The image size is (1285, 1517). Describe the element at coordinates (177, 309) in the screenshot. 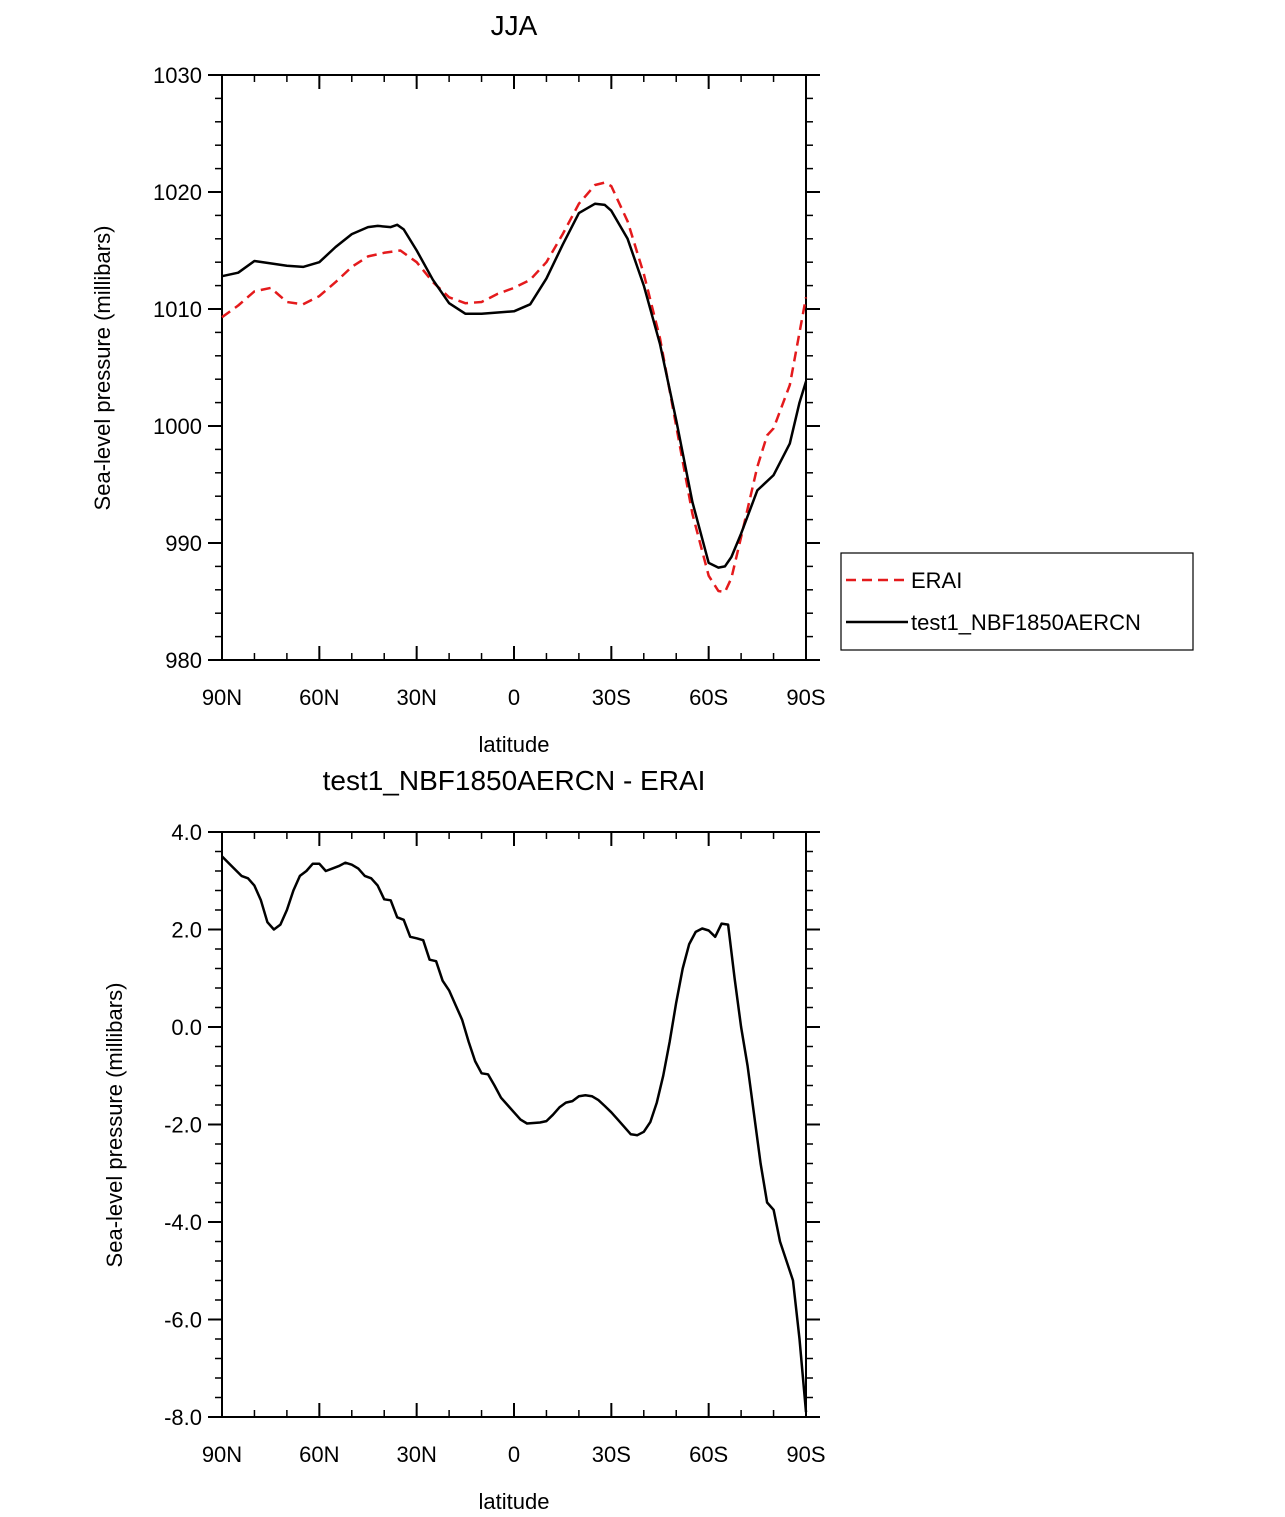

I see `y-tick-label: 1010` at that location.